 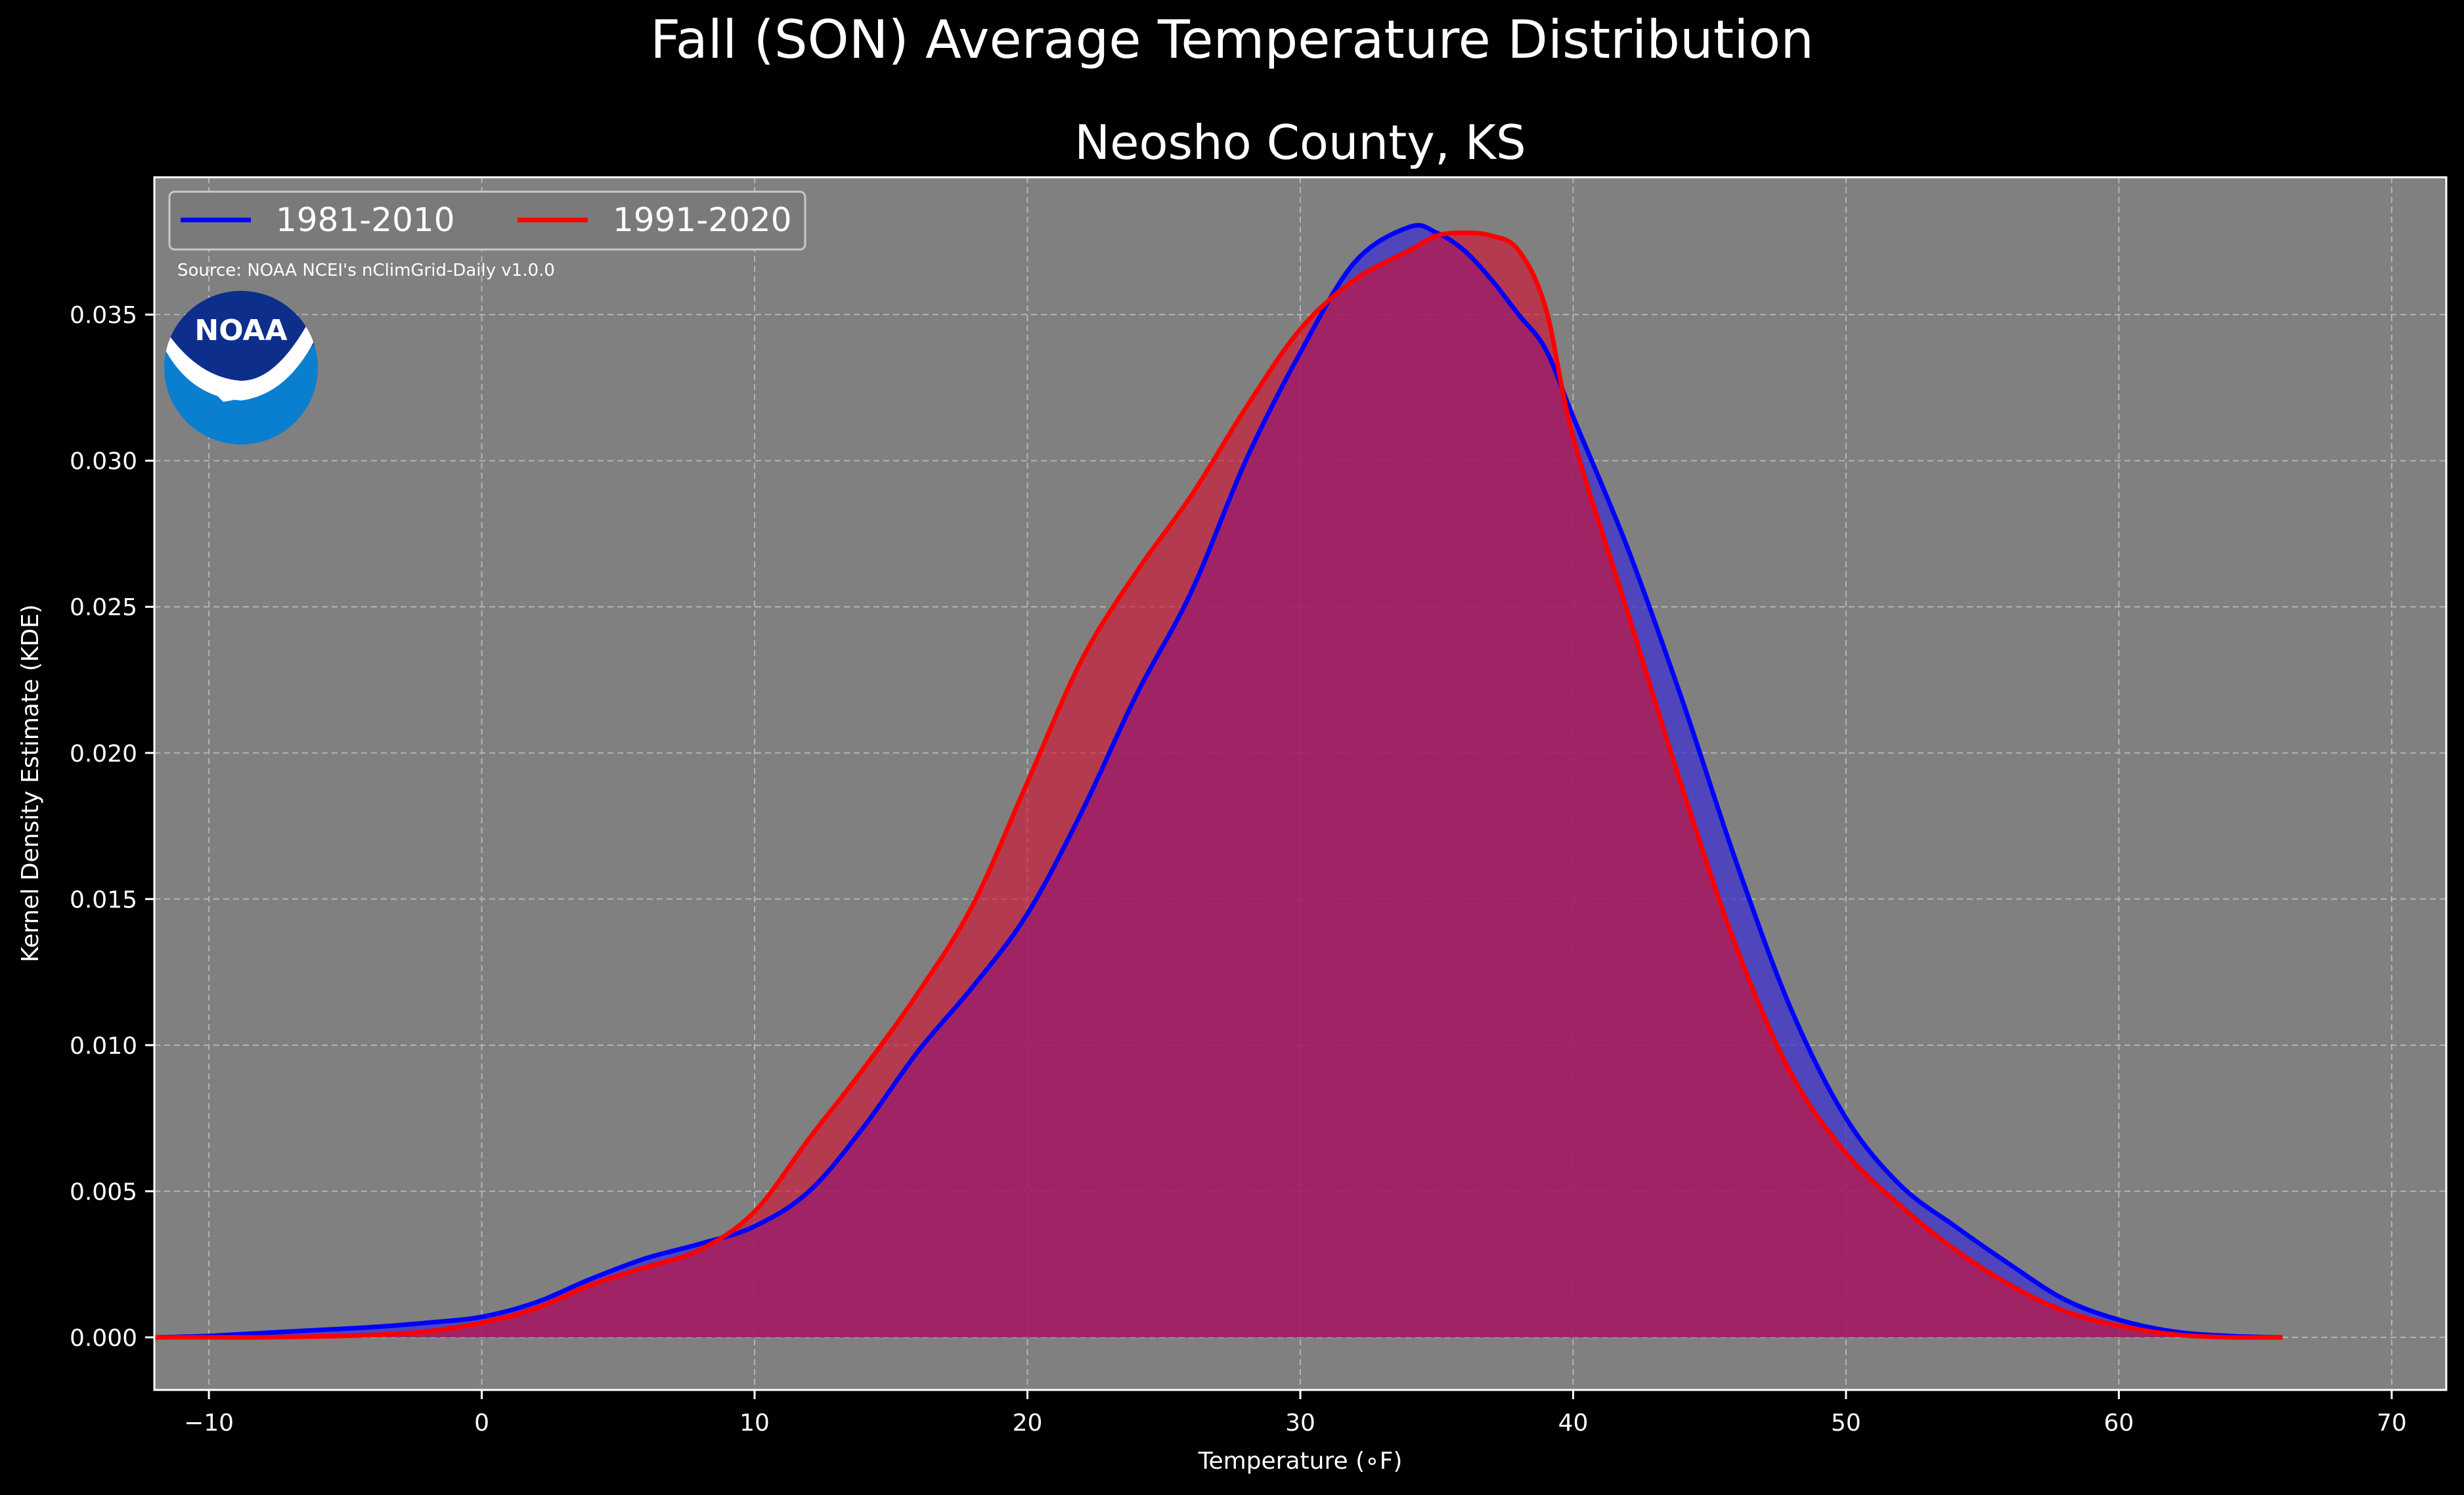 I want to click on y-tick-label: 0.005, so click(x=103, y=1192).